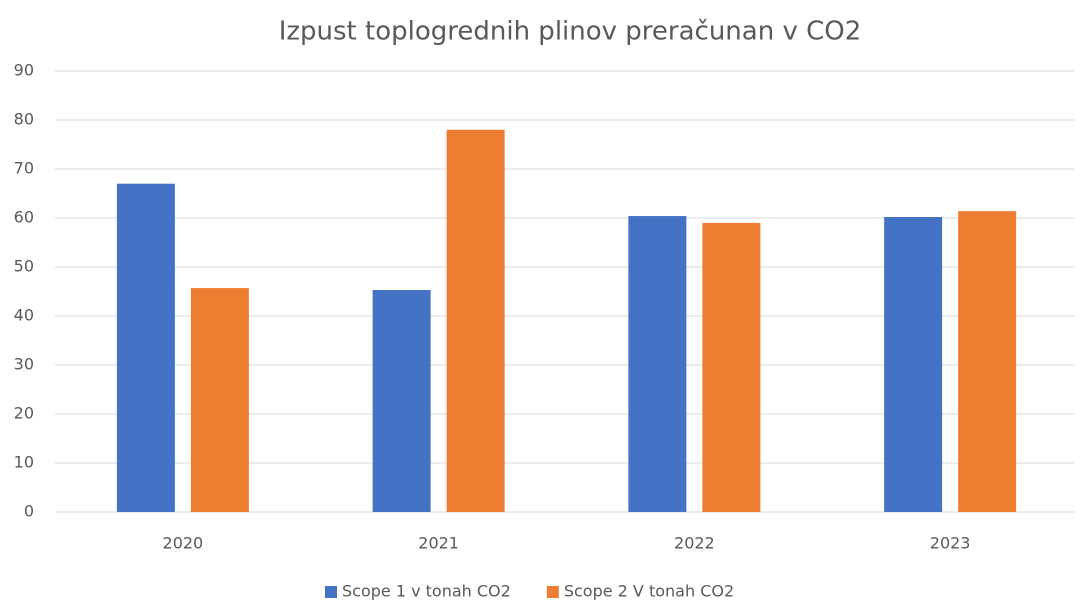 This screenshot has width=1081, height=605. I want to click on y-tick-label: 40, so click(24, 315).